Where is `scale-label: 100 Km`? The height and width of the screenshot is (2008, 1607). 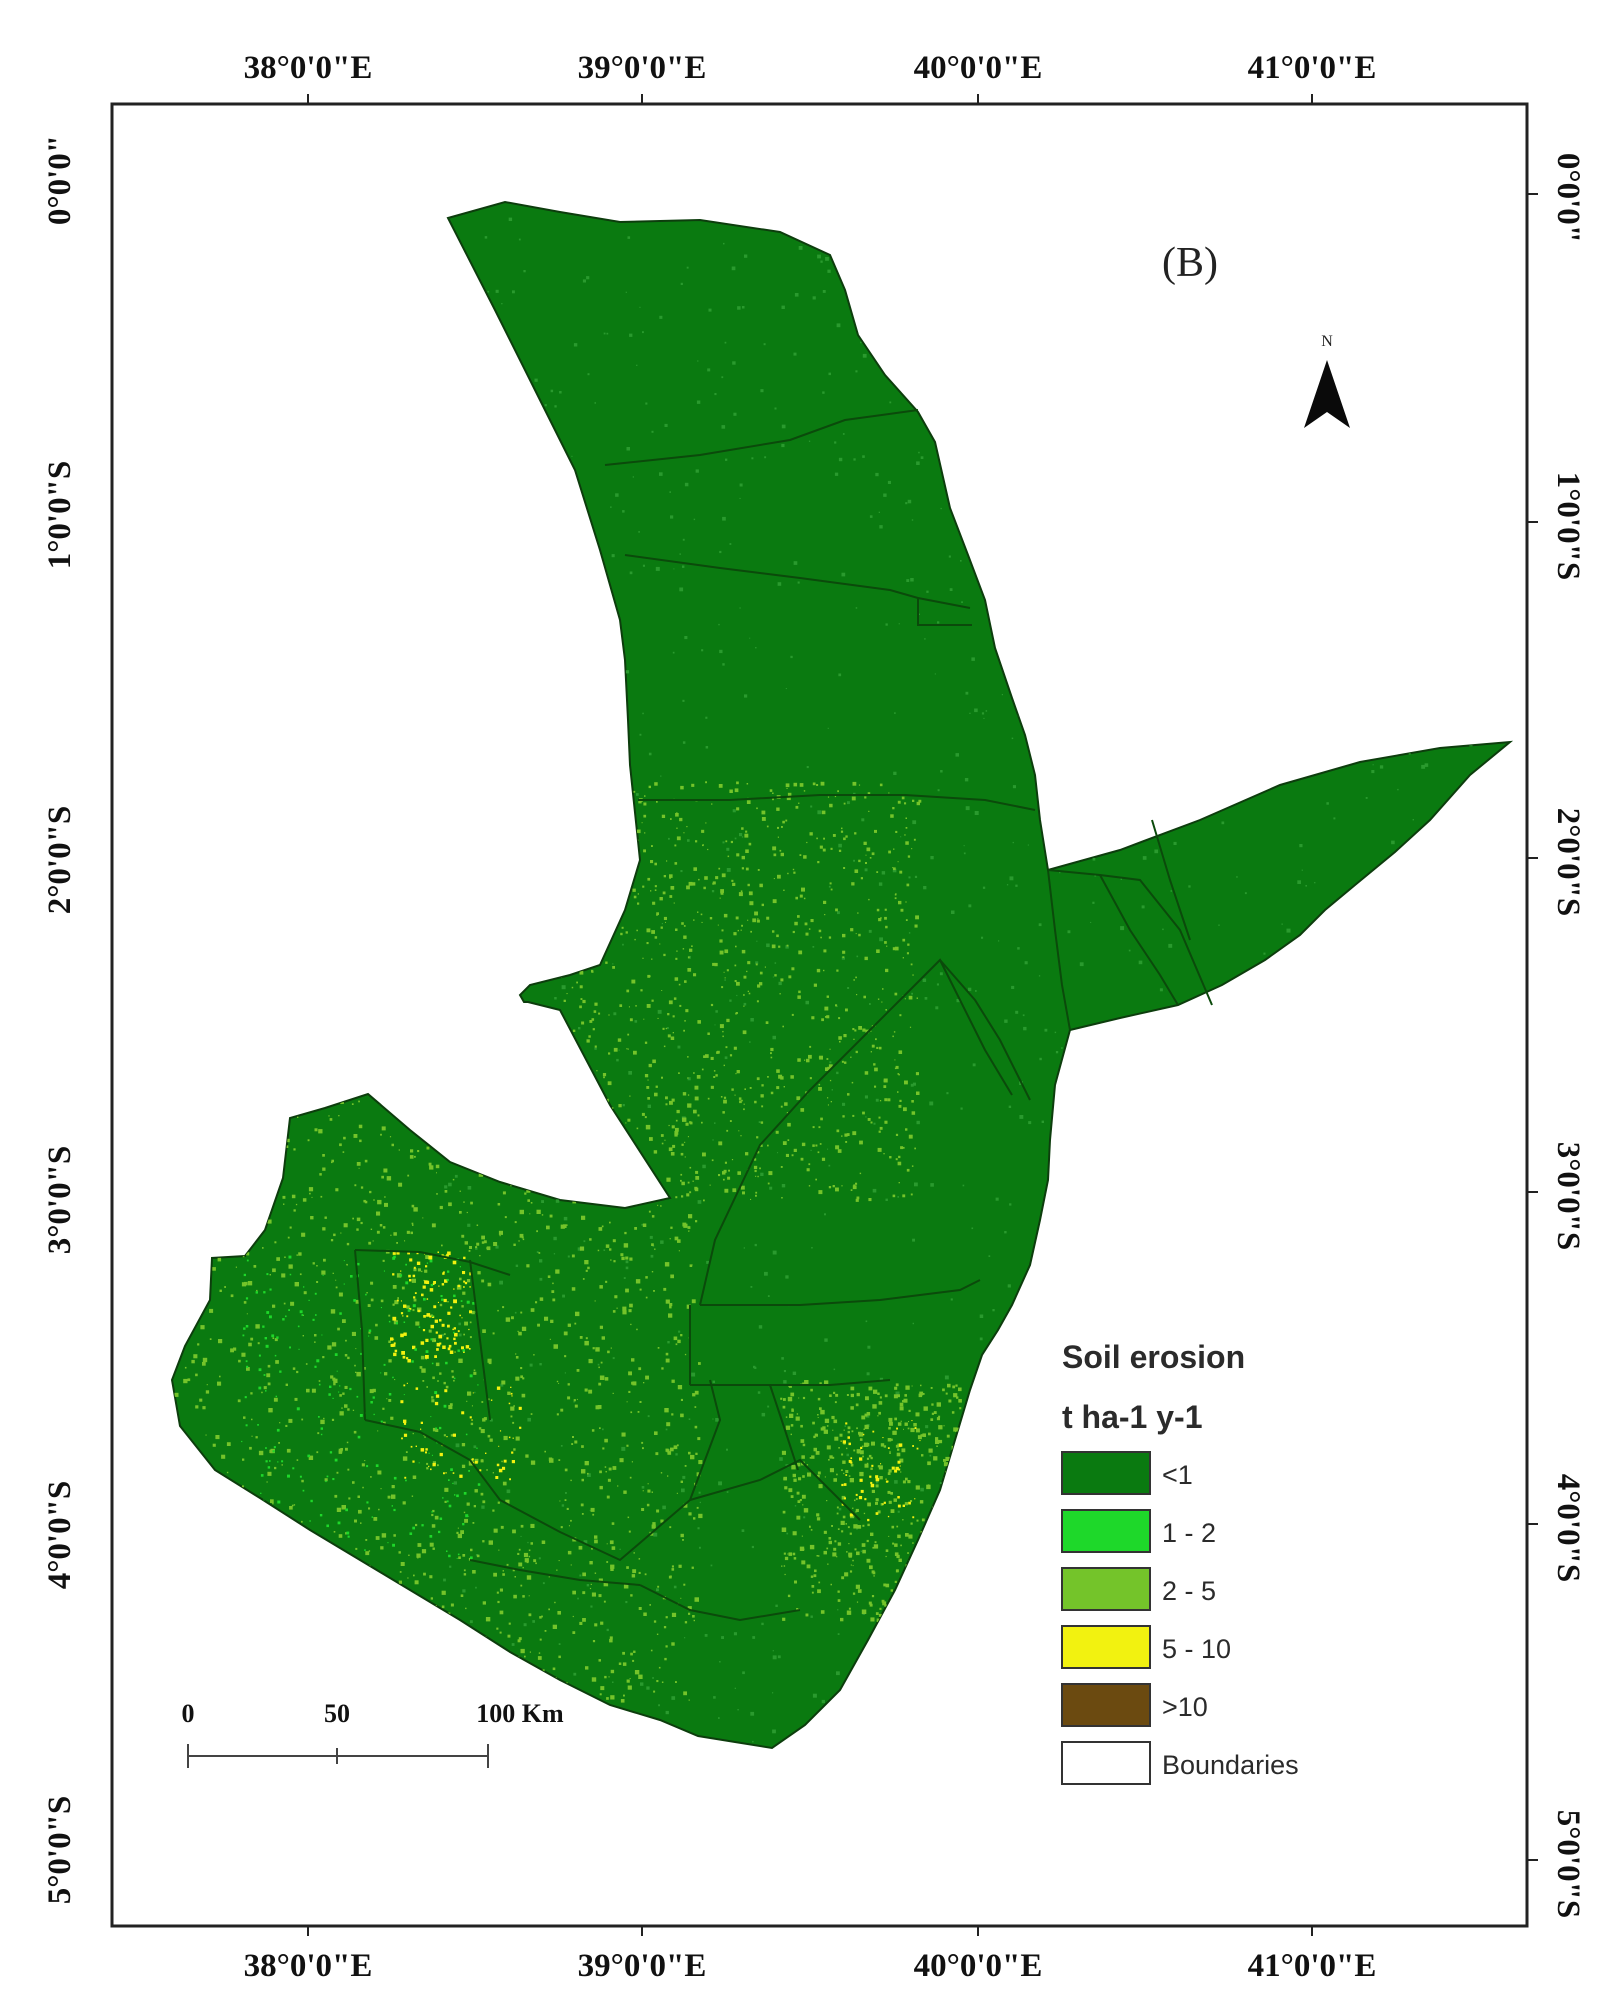 scale-label: 100 Km is located at coordinates (520, 1713).